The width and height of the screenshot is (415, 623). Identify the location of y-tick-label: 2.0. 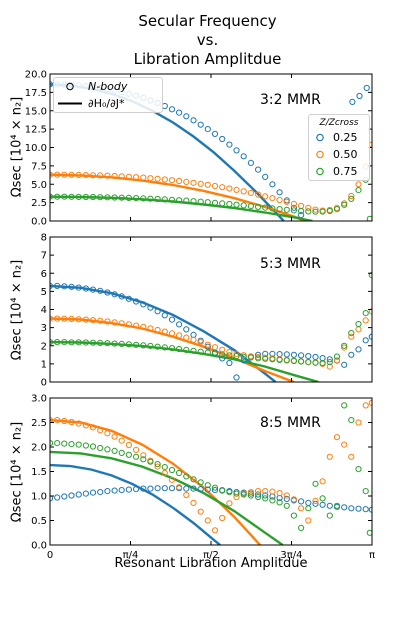
(39, 448).